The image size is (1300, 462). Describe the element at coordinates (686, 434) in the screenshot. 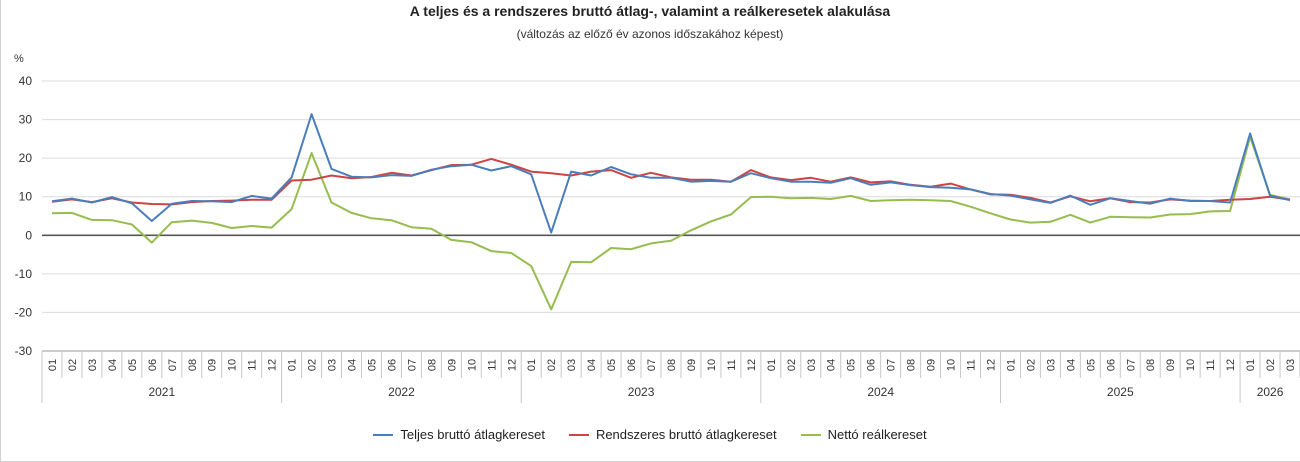

I see `legend-label: Rendszeres bruttó átlagkereset` at that location.